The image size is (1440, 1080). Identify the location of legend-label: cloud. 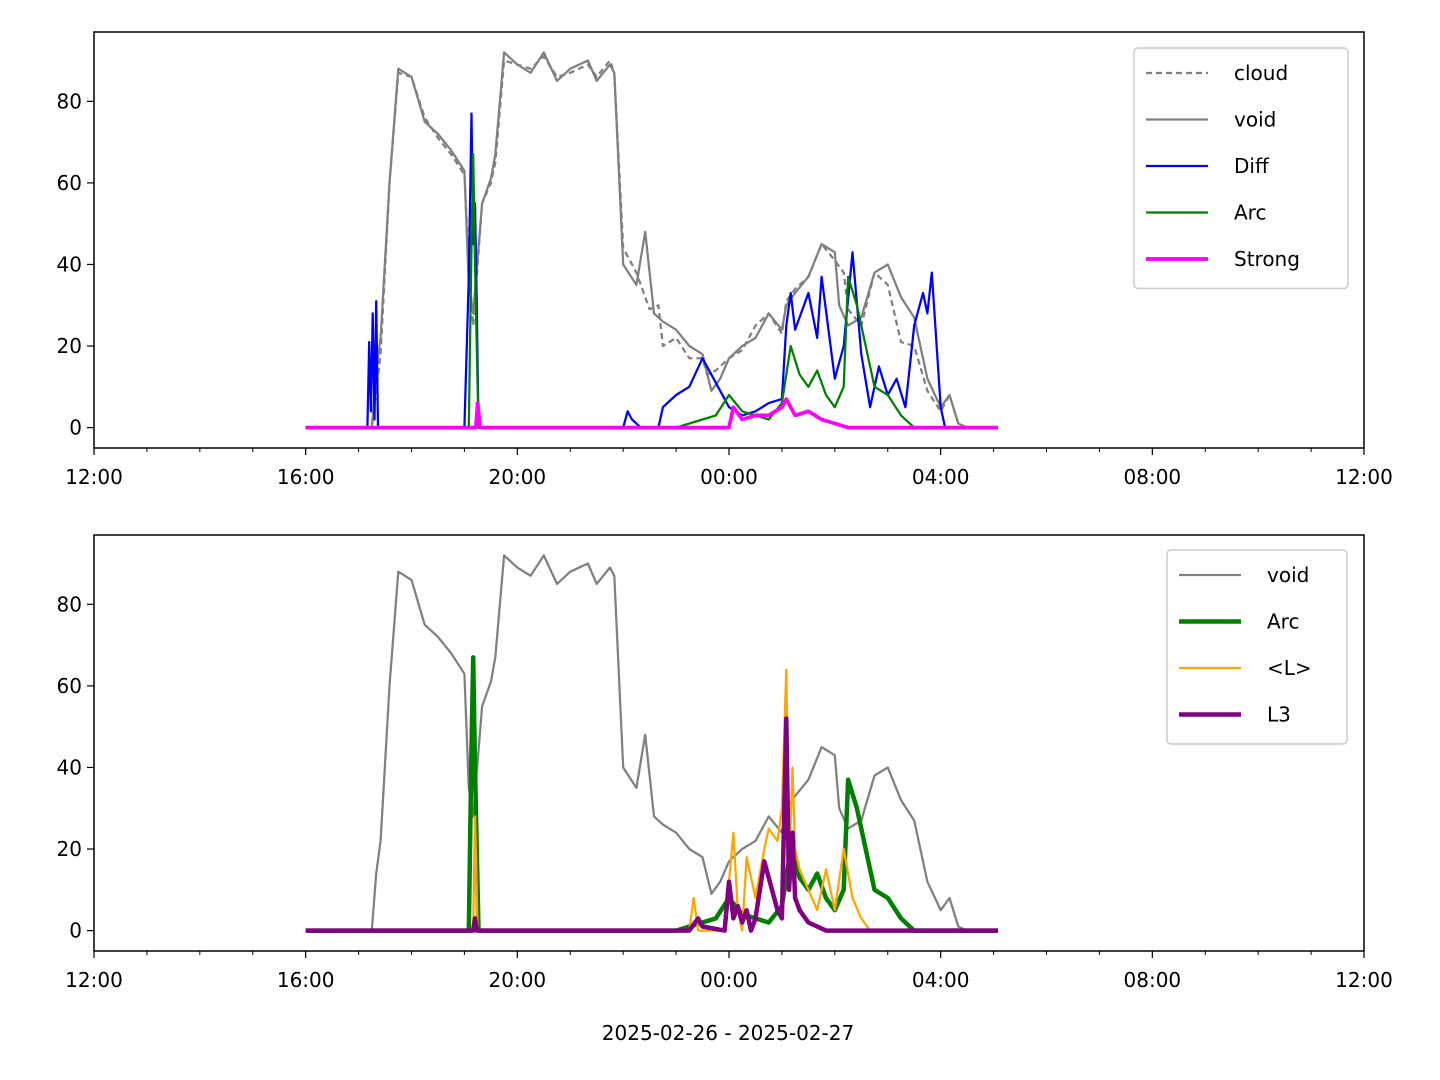
(1261, 73).